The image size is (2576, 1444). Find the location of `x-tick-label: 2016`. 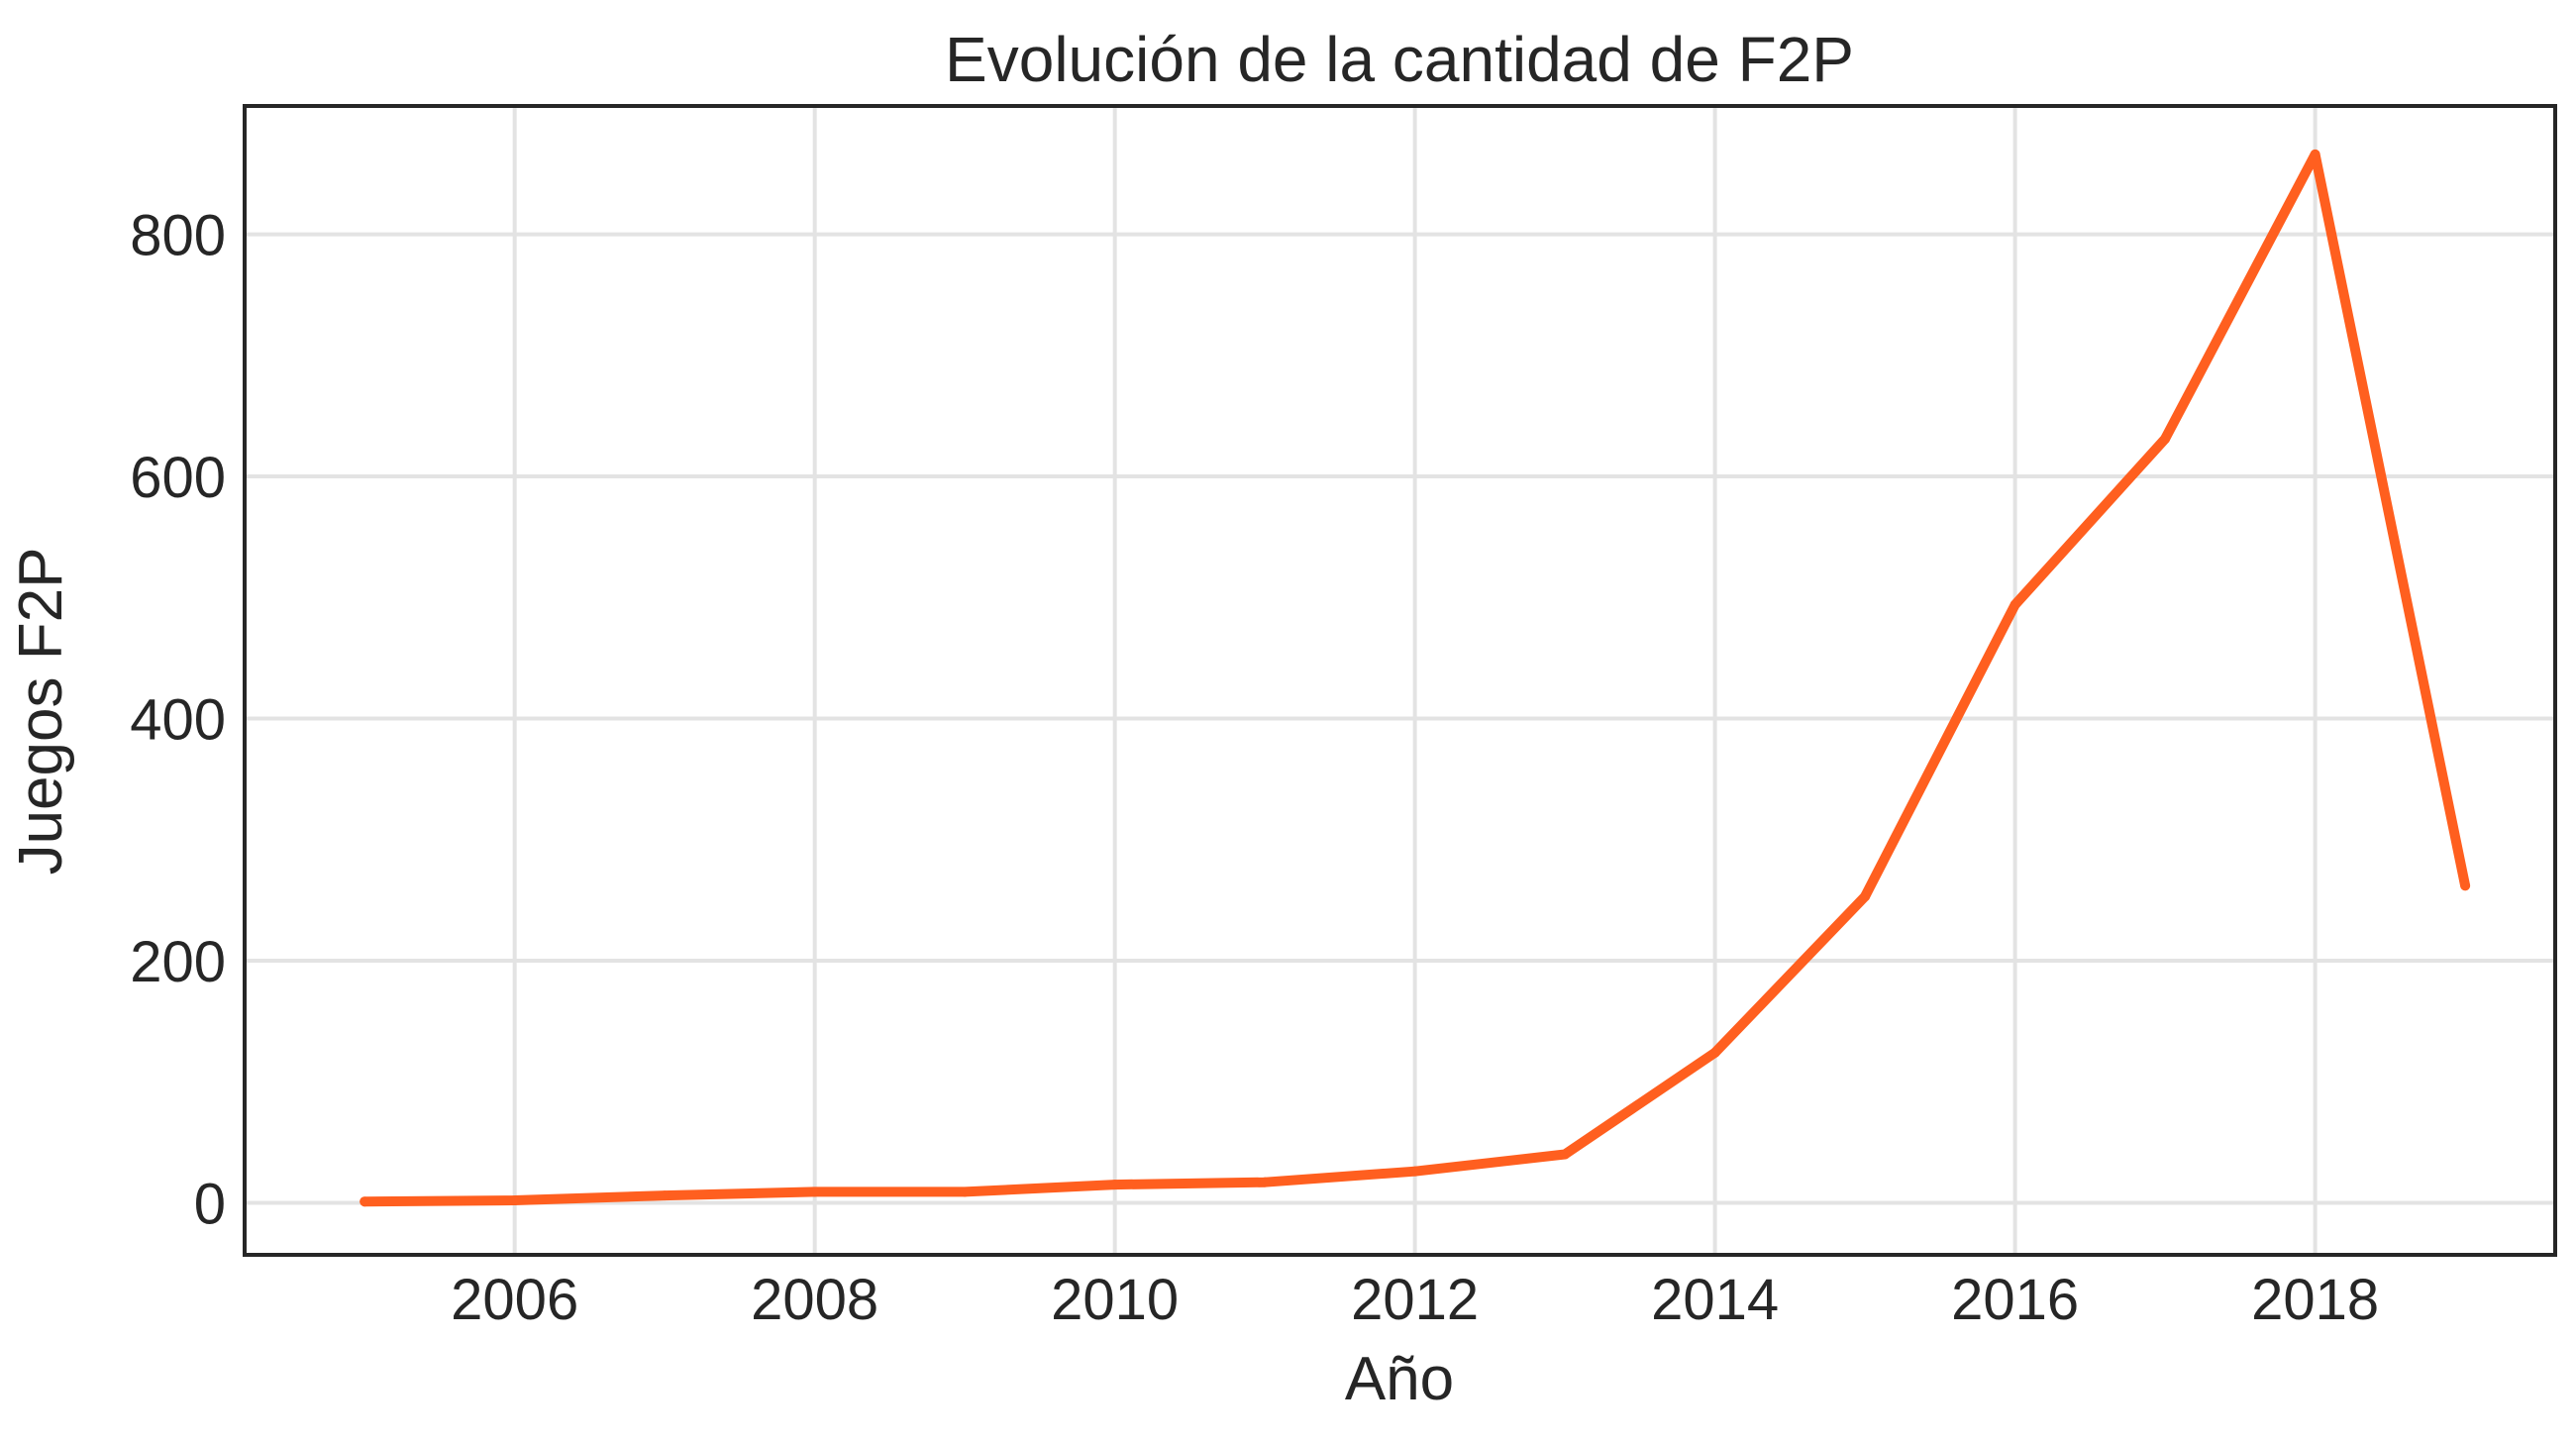

x-tick-label: 2016 is located at coordinates (2015, 1300).